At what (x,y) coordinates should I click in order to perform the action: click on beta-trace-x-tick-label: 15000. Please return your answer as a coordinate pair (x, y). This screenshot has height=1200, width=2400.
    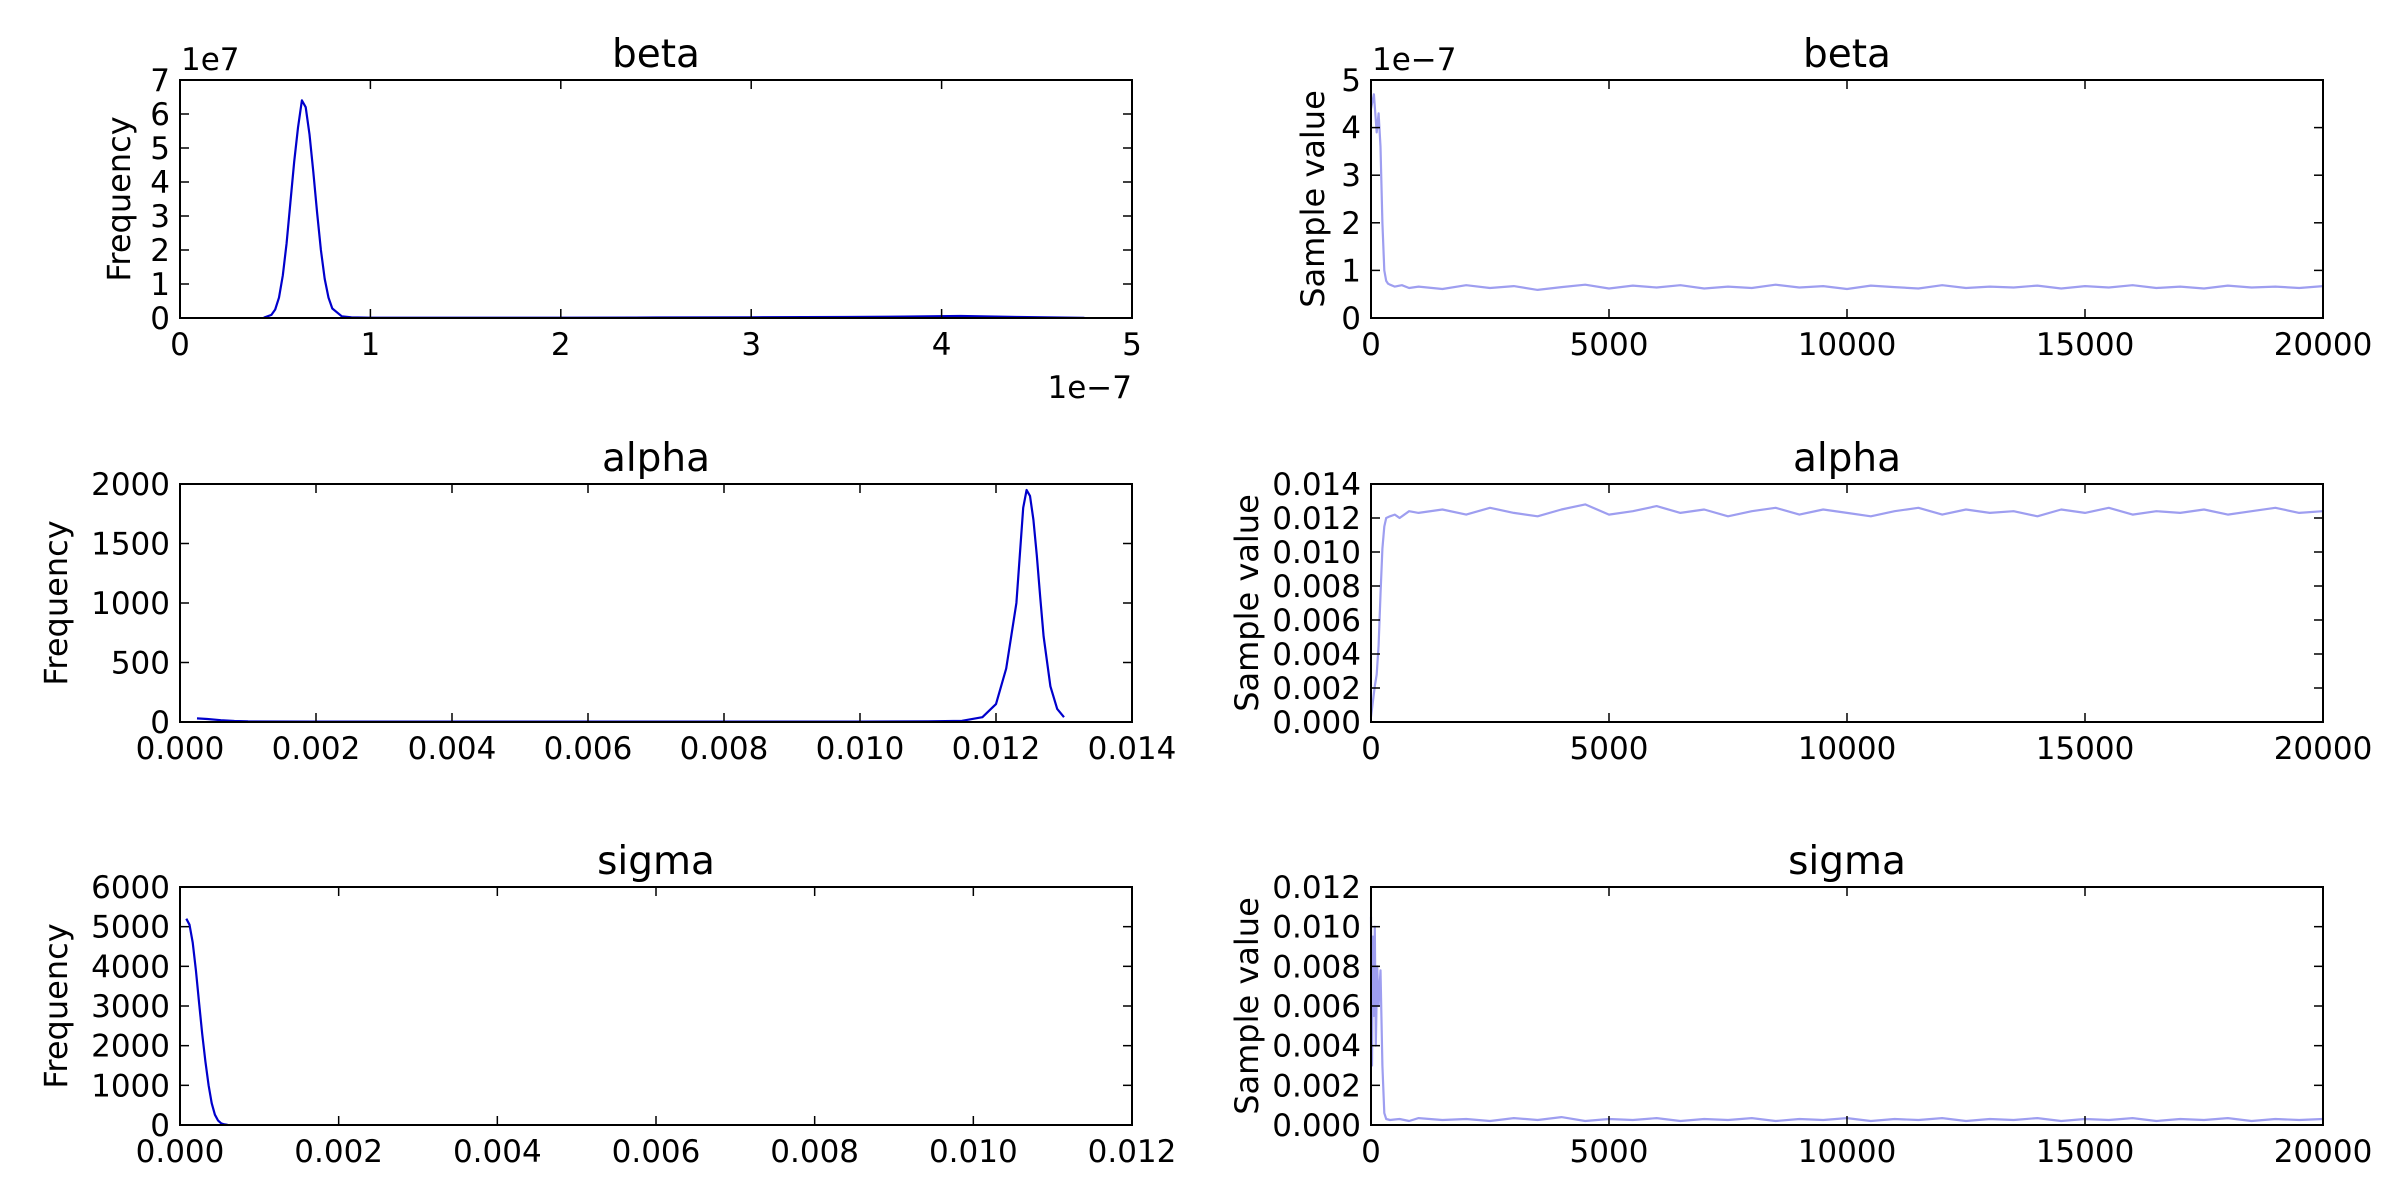
    Looking at the image, I should click on (2085, 345).